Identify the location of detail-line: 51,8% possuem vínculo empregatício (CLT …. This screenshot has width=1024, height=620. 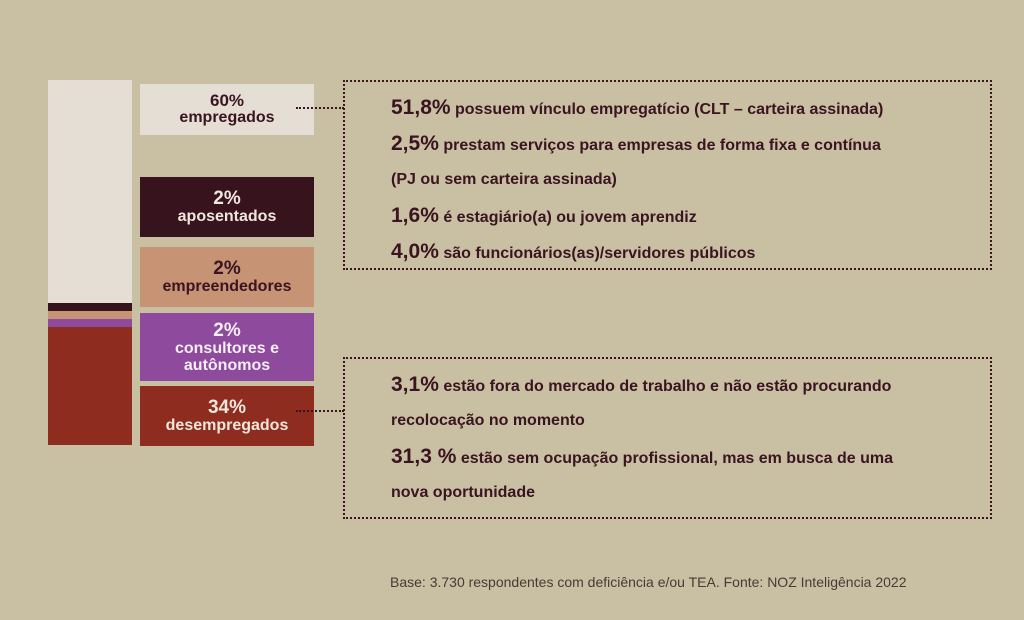
(690, 108).